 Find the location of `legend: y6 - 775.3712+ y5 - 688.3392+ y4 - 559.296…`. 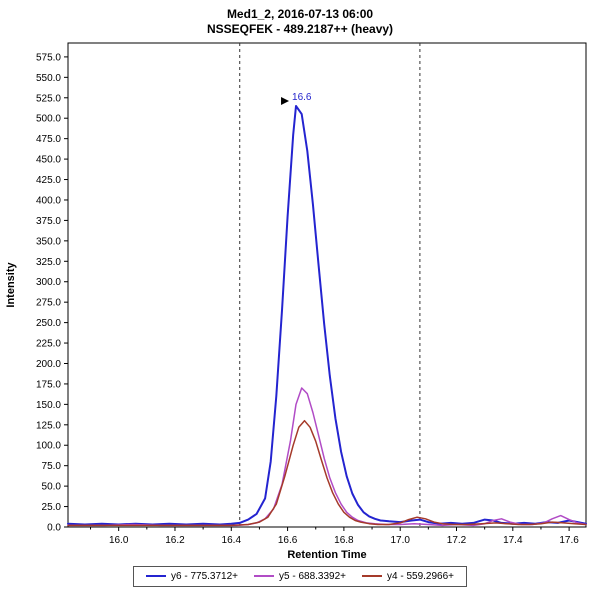

legend: y6 - 775.3712+ y5 - 688.3392+ y4 - 559.296… is located at coordinates (300, 576).